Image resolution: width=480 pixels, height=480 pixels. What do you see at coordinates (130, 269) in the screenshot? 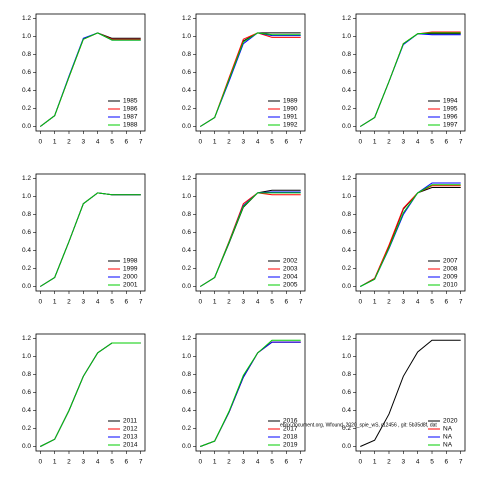
I see `legend-label: 1999` at bounding box center [130, 269].